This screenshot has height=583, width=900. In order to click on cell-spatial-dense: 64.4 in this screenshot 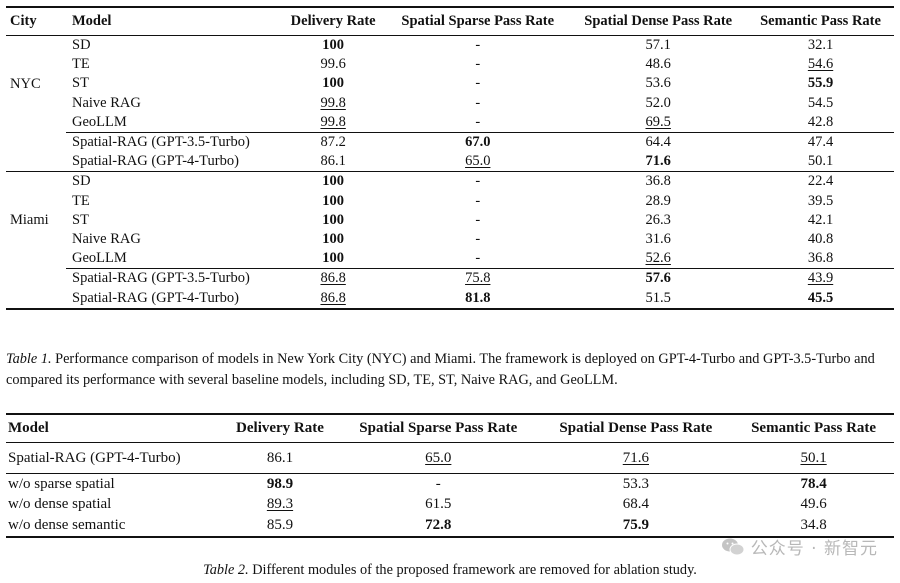, I will do `click(658, 142)`.